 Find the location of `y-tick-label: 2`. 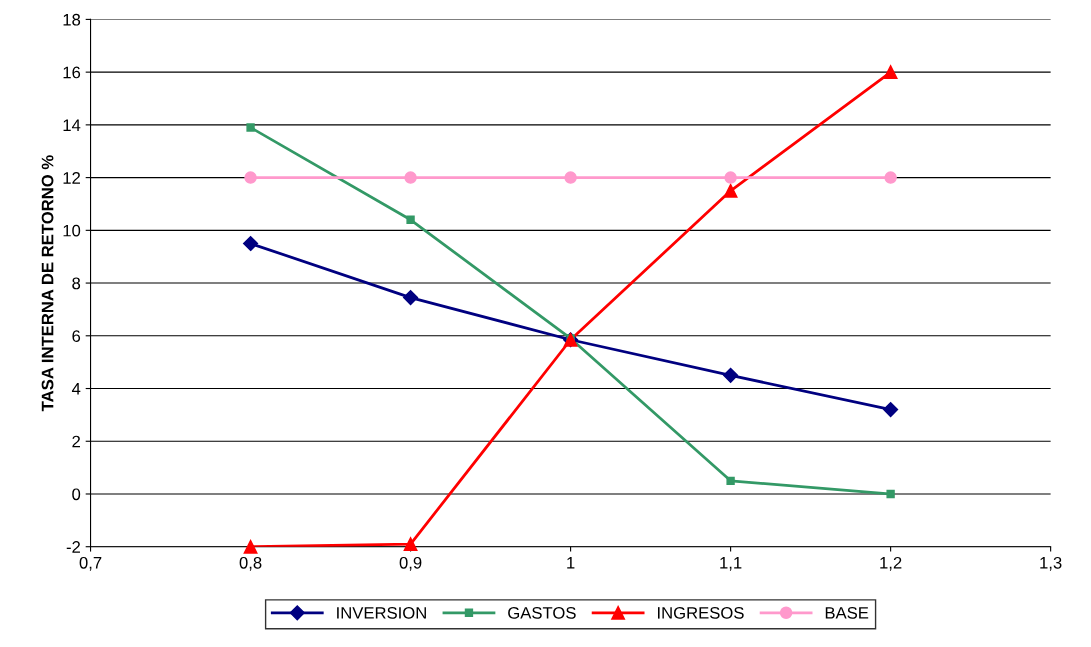

y-tick-label: 2 is located at coordinates (76, 441).